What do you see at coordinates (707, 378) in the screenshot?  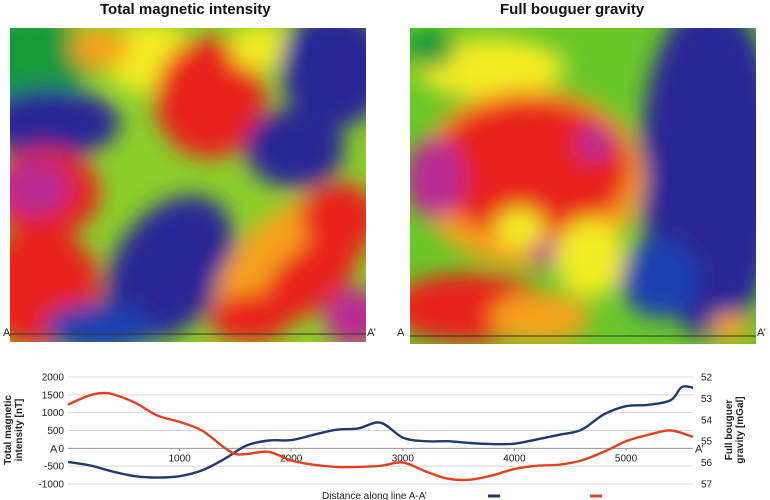 I see `y-right-tick-label: 52` at bounding box center [707, 378].